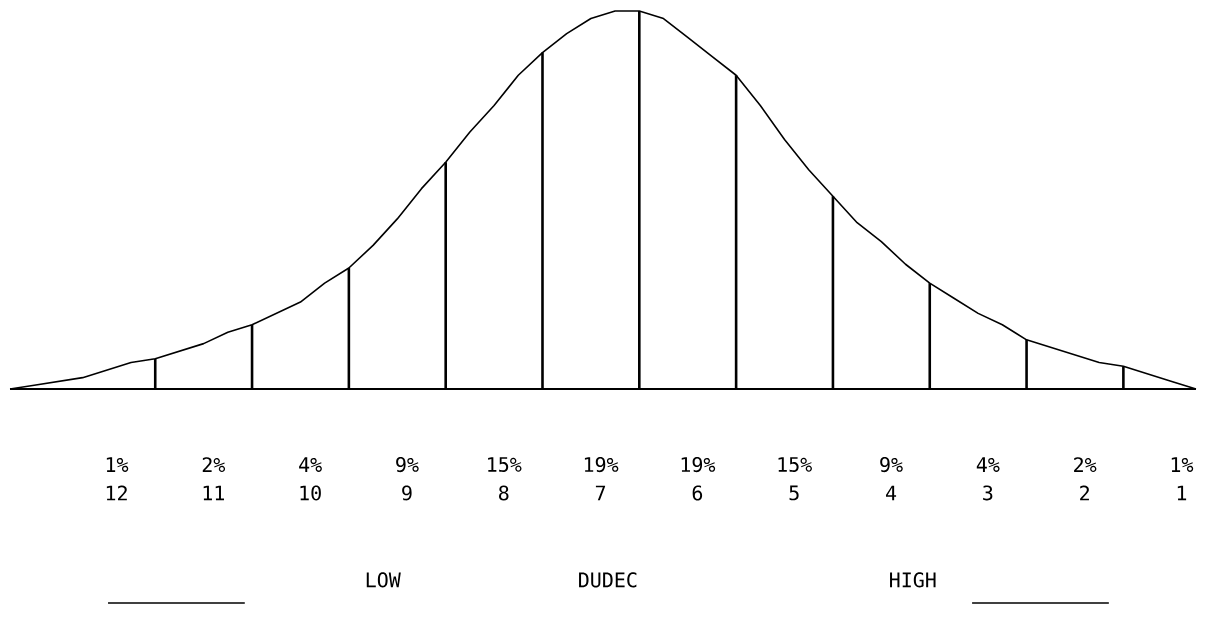  Describe the element at coordinates (213, 493) in the screenshot. I see `text: 11` at that location.